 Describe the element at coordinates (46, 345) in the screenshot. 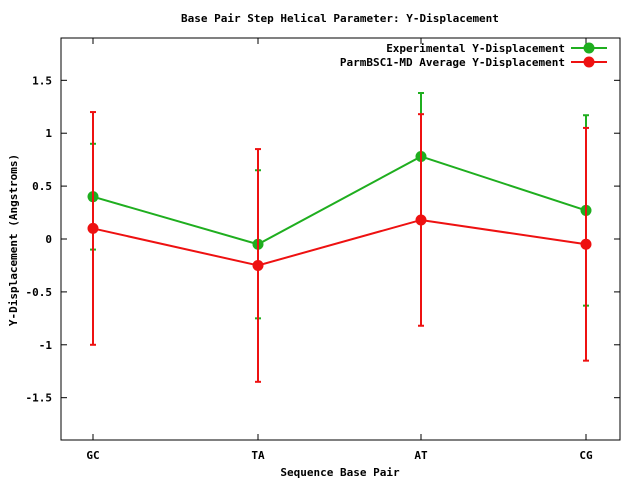

I see `y-tick-label: -1` at that location.